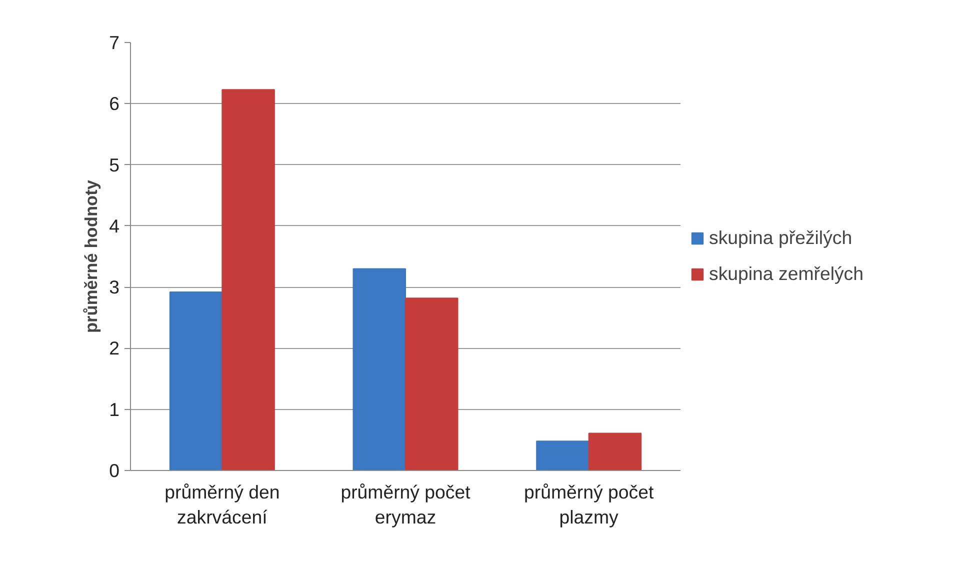 The image size is (957, 580). I want to click on legend-label: skupina zemřelých, so click(786, 274).